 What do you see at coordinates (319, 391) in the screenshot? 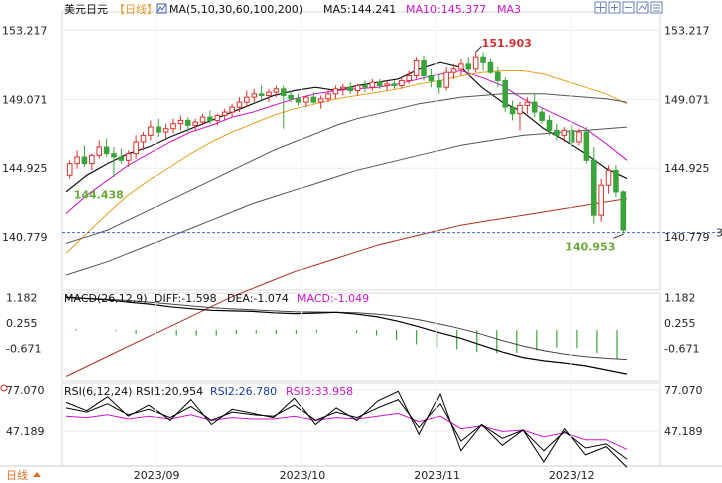
I see `rsi3-value: RSI3:33.958` at bounding box center [319, 391].